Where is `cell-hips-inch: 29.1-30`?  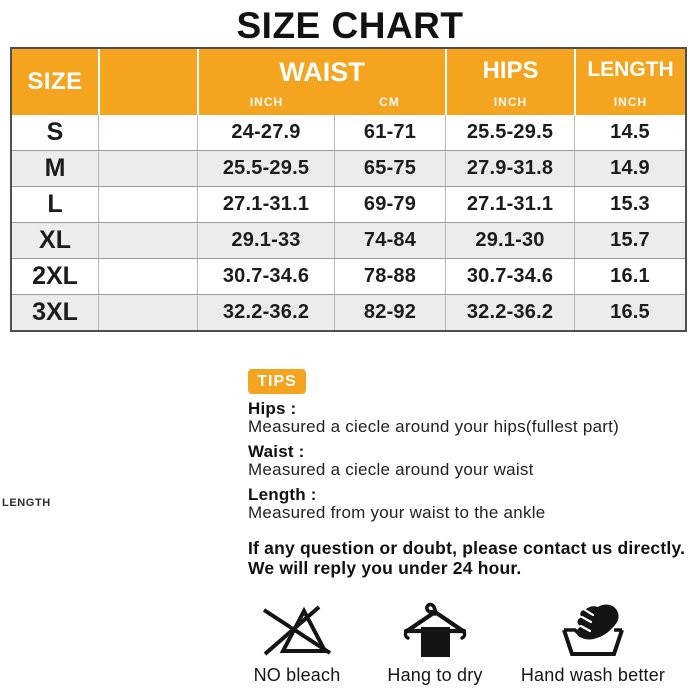
cell-hips-inch: 29.1-30 is located at coordinates (509, 240).